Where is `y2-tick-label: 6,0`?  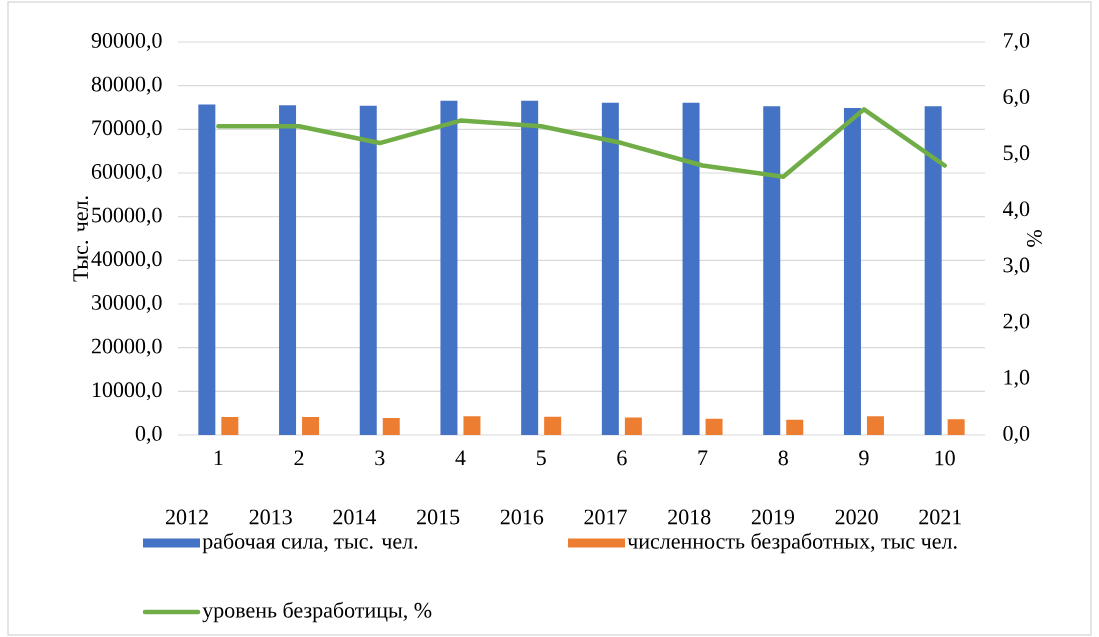
y2-tick-label: 6,0 is located at coordinates (1016, 98).